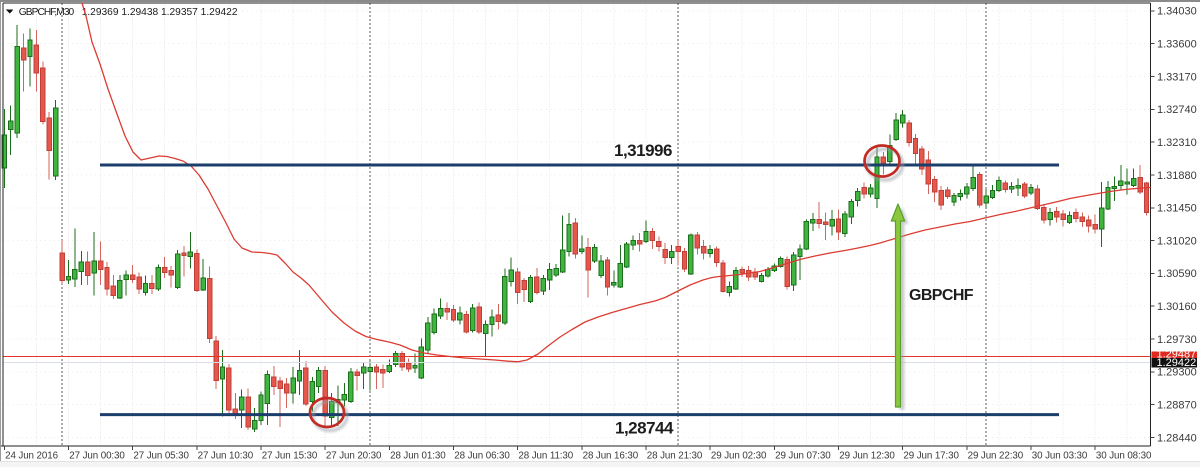 The image size is (1200, 472). I want to click on svg-text: 1.33600, so click(1177, 45).